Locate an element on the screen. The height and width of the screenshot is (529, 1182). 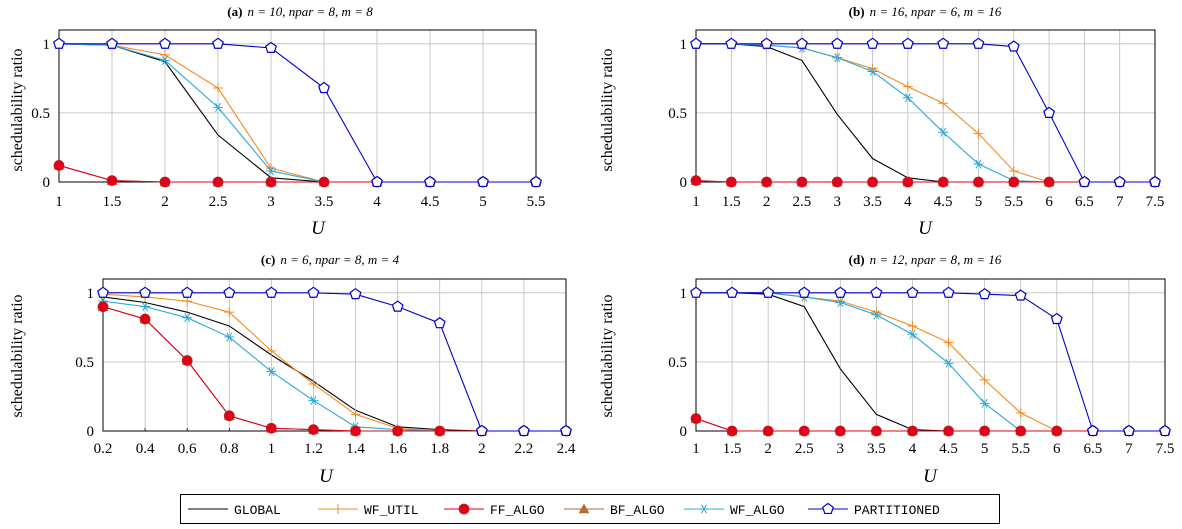
chart-title-params: n = 12, npar = 8, m = 16 is located at coordinates (936, 259).